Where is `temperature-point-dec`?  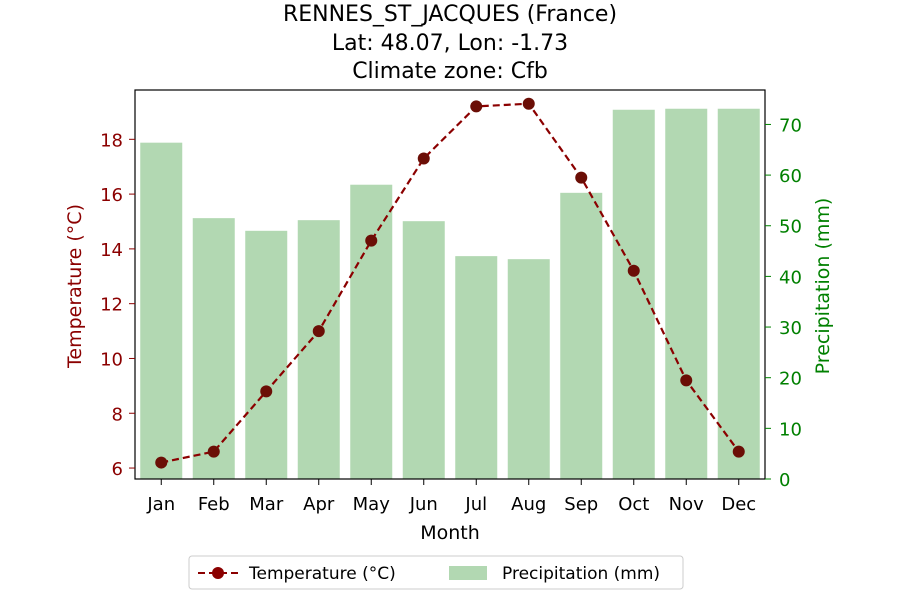
temperature-point-dec is located at coordinates (738, 451).